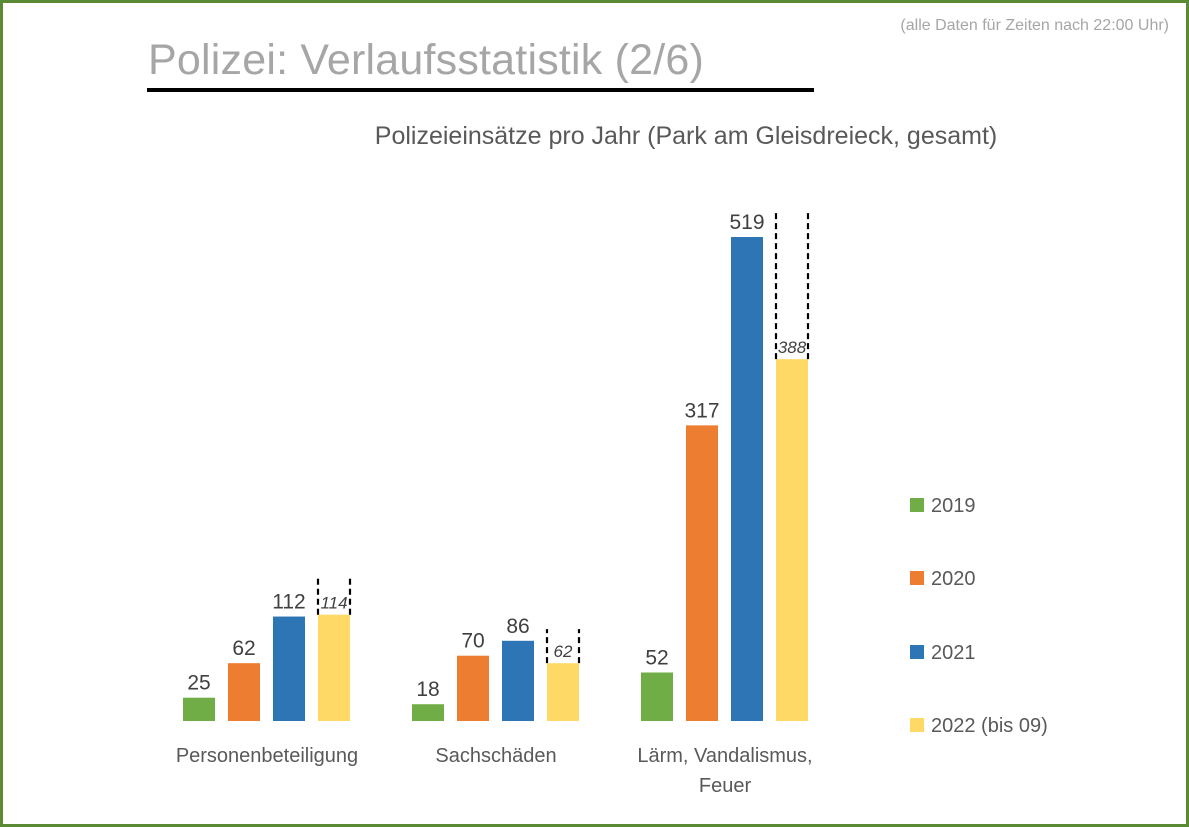 Image resolution: width=1189 pixels, height=827 pixels. I want to click on legend-item: 2021, so click(943, 653).